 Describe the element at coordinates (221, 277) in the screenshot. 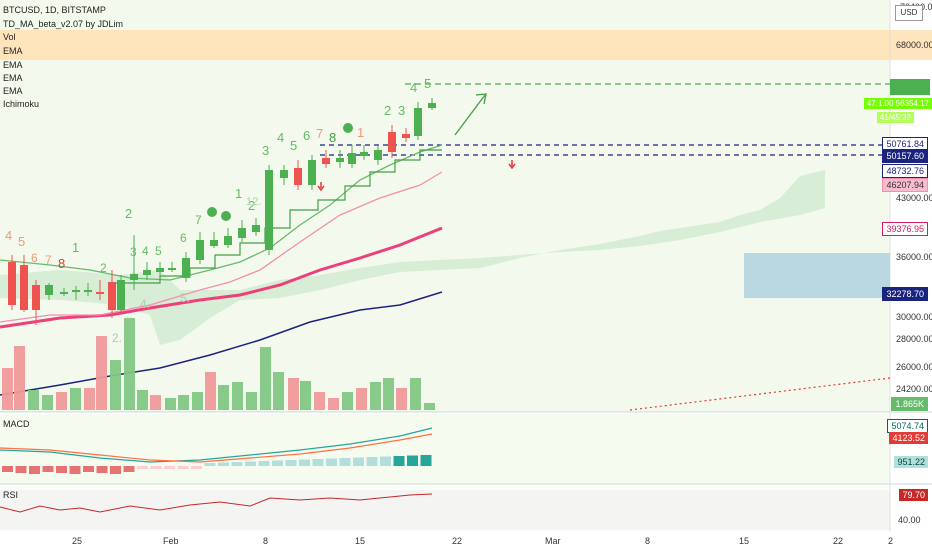

I see `ema-pink-long` at that location.